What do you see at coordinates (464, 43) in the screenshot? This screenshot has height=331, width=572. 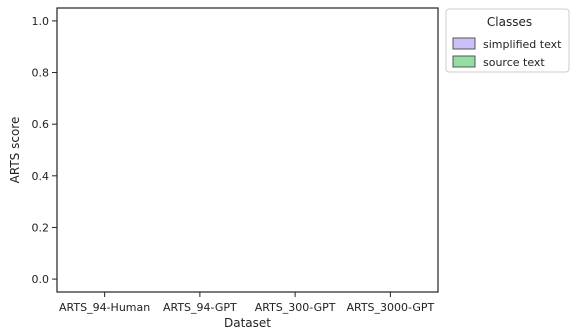 I see `legend-swatch-simplified` at bounding box center [464, 43].